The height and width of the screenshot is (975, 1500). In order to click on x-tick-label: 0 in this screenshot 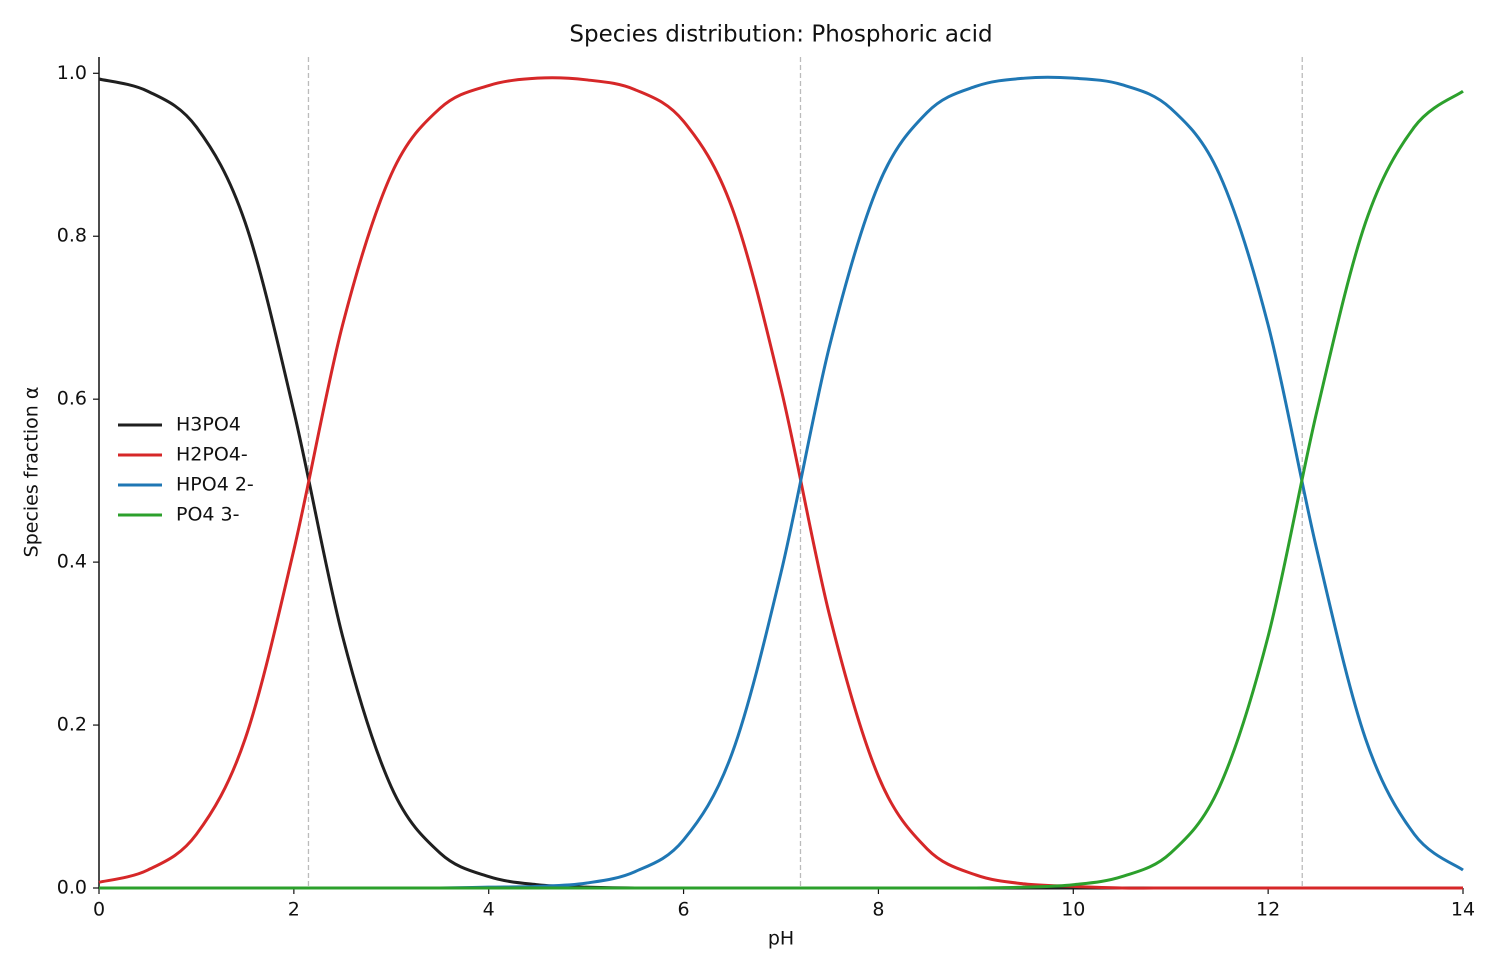, I will do `click(99, 910)`.